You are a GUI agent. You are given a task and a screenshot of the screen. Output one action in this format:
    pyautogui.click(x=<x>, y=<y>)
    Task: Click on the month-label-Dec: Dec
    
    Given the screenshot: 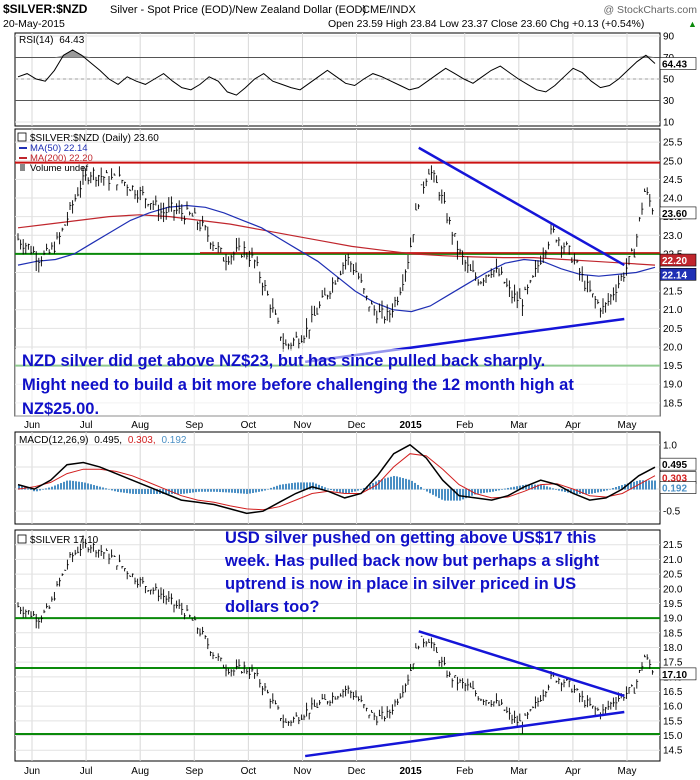 What is the action you would take?
    pyautogui.click(x=357, y=425)
    